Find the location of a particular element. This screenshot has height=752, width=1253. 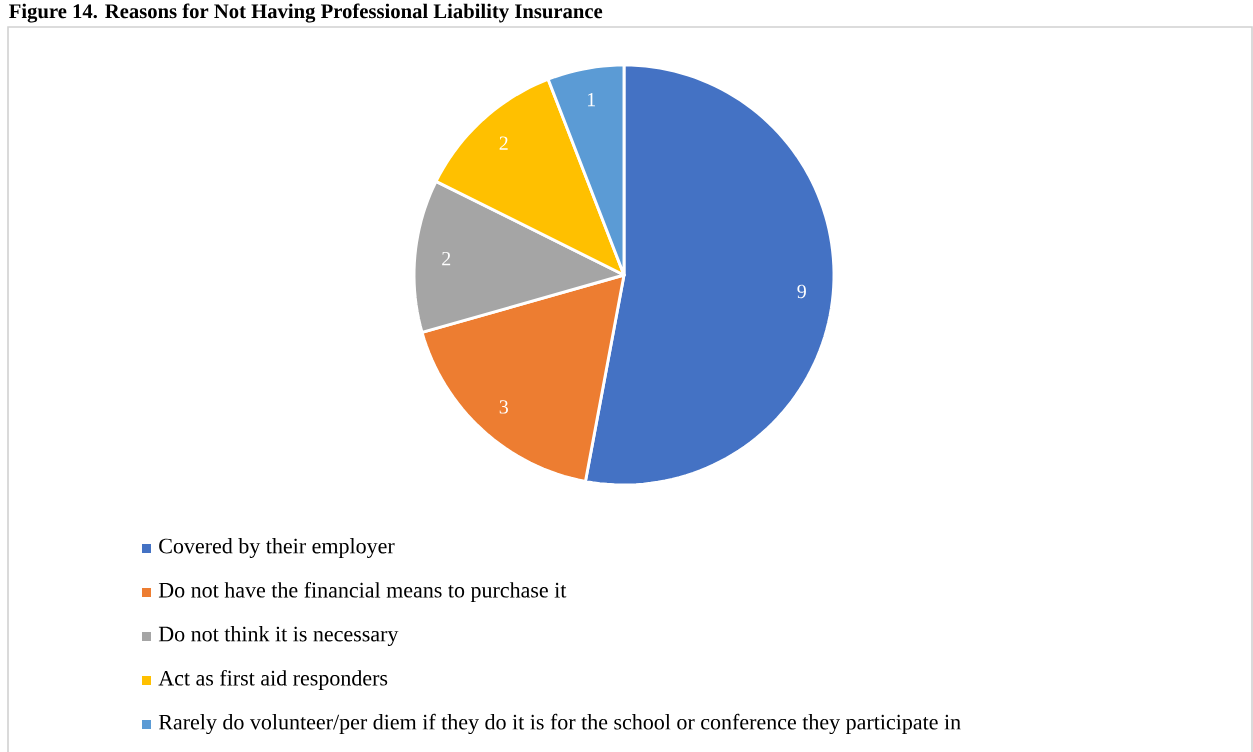

data-label: 3 is located at coordinates (503, 407).